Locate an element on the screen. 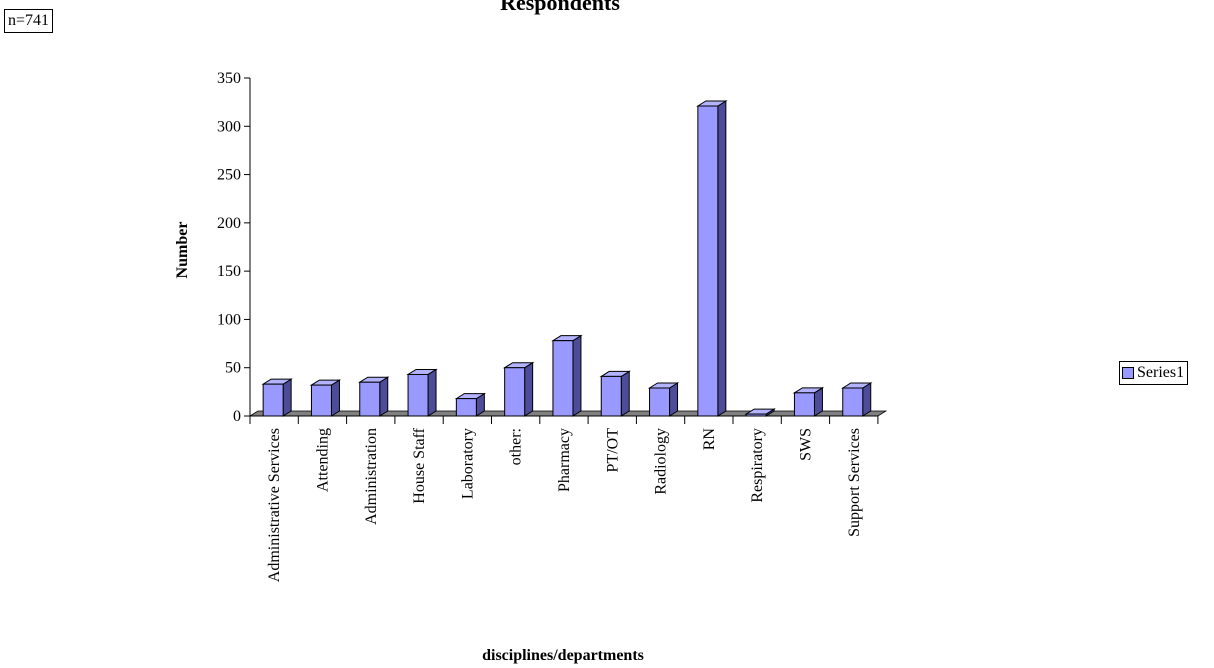 This screenshot has height=668, width=1214. x-tick-label: Pharmacy is located at coordinates (564, 460).